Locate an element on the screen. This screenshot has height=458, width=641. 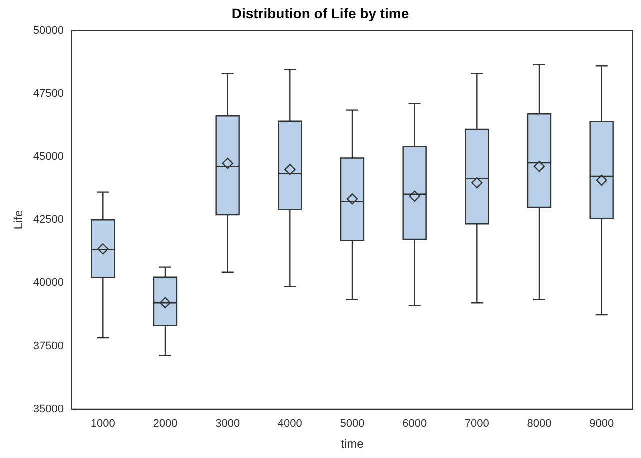
x-tick-label: 7000 is located at coordinates (477, 424).